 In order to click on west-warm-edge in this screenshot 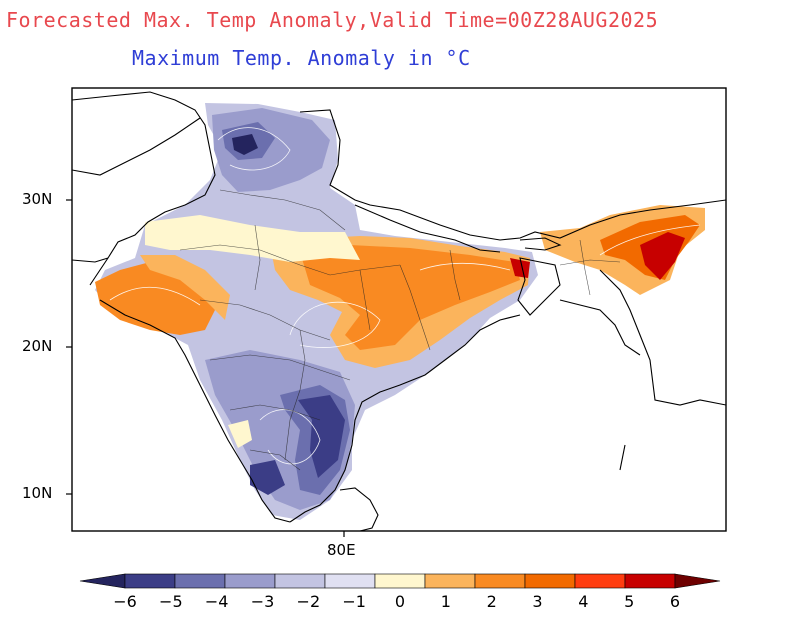, I will do `click(185, 287)`.